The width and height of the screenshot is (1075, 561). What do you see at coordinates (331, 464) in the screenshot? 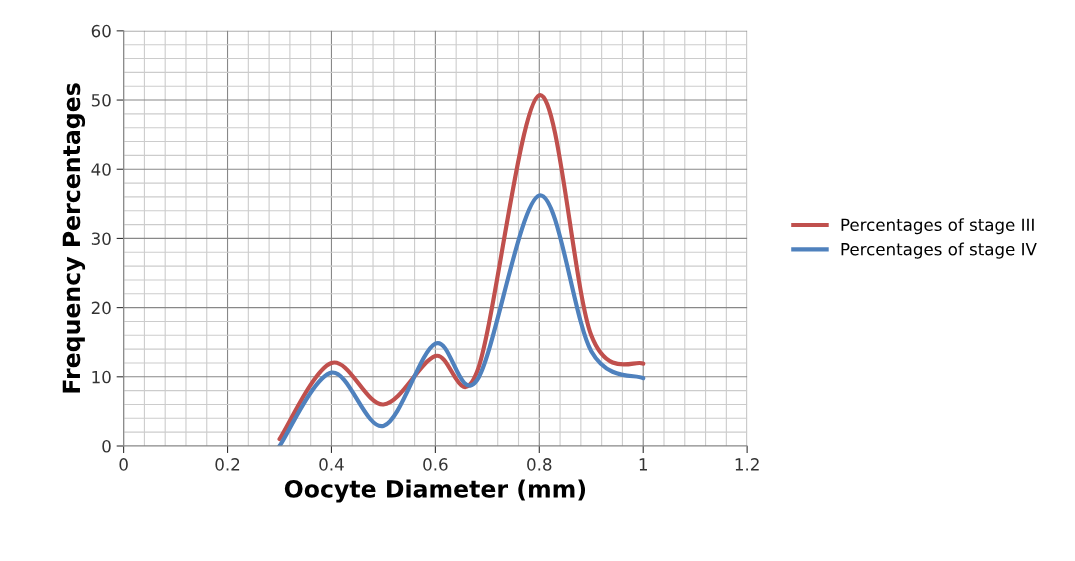
I see `x-tick-label: 0.4` at bounding box center [331, 464].